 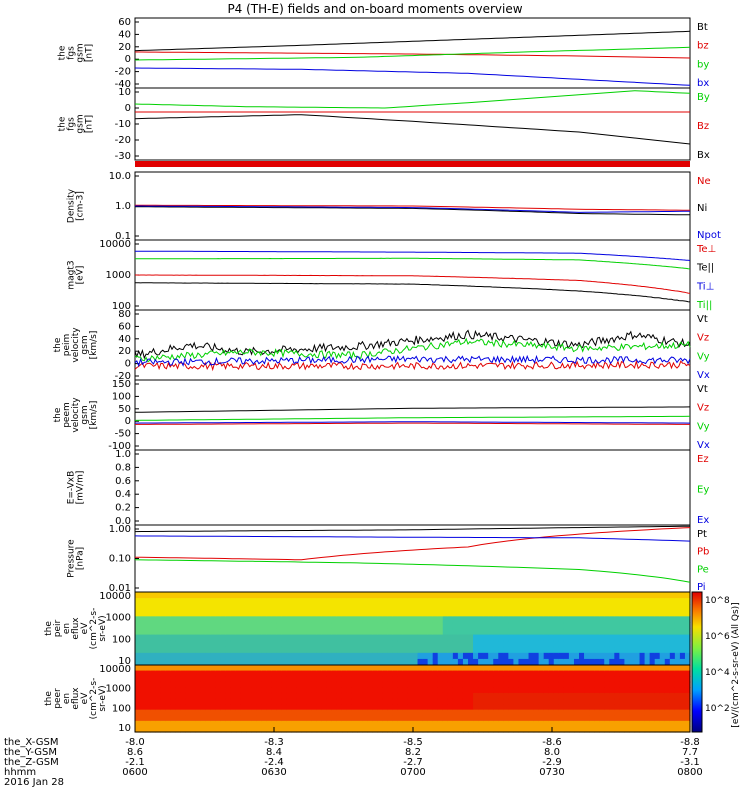 I want to click on legend-3-0: Te⊥, so click(x=706, y=249).